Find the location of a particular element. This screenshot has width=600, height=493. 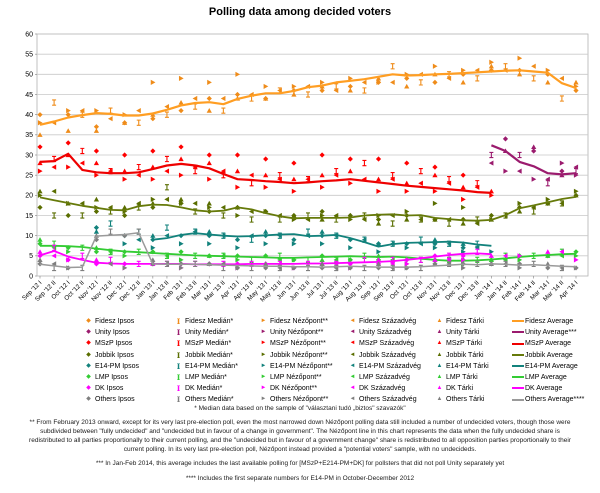

series-fidesz-tarki is located at coordinates (308, 100).